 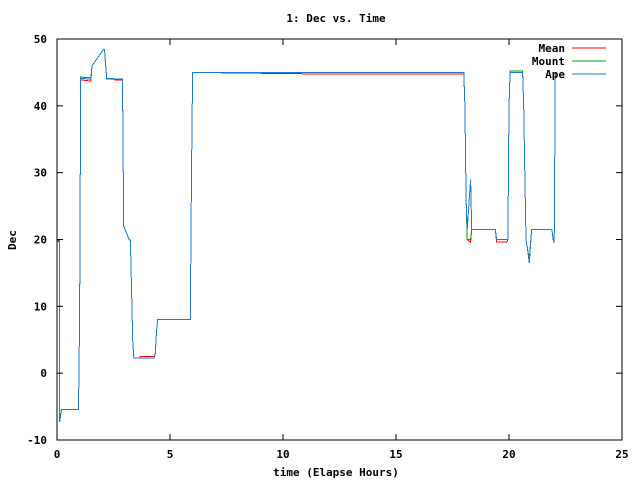 What do you see at coordinates (43, 373) in the screenshot?
I see `y-tick-label: 0` at bounding box center [43, 373].